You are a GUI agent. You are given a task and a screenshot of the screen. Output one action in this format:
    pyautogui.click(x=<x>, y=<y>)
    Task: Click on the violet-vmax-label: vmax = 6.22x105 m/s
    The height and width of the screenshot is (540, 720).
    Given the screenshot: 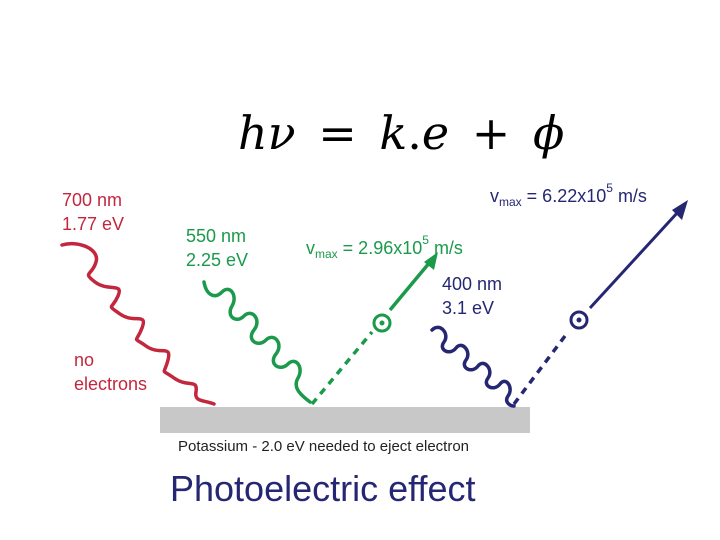 What is the action you would take?
    pyautogui.click(x=568, y=195)
    